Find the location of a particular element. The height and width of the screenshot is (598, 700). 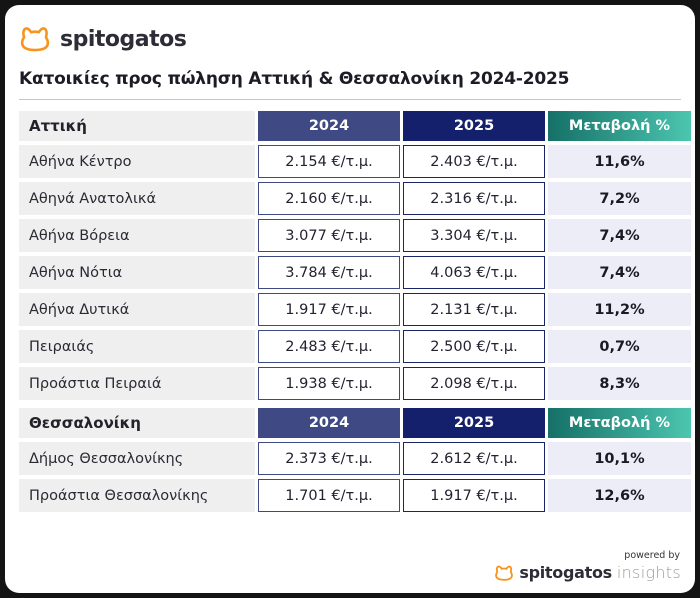

powered-by-label: powered by is located at coordinates (652, 555).